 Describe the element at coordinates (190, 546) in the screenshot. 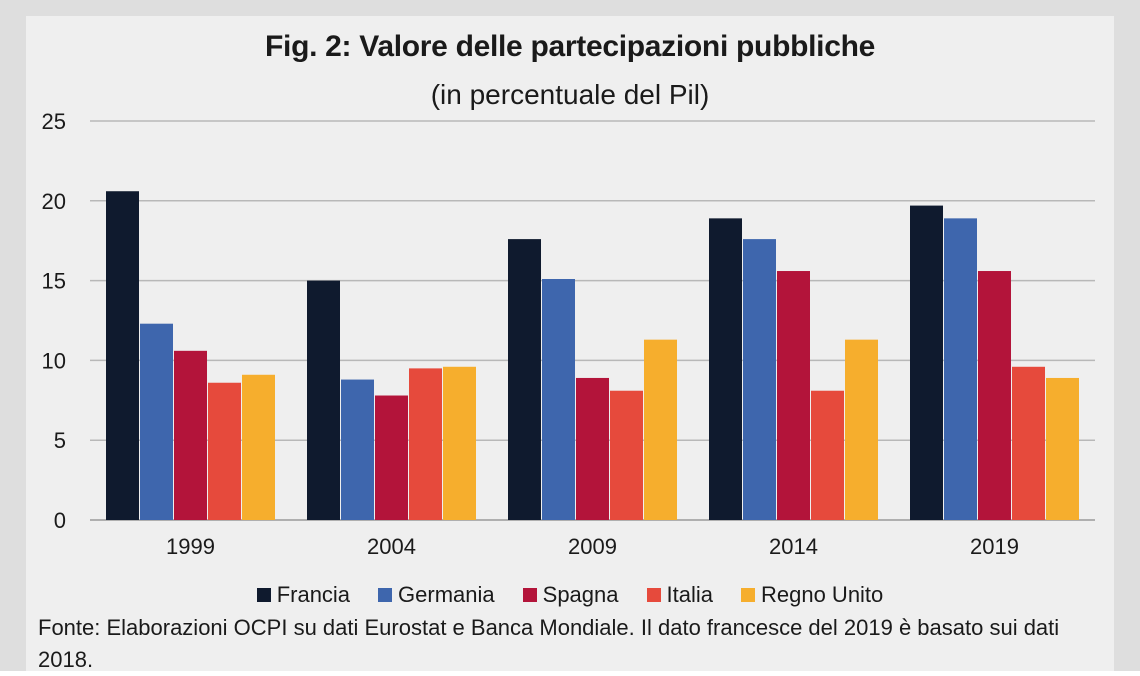

I see `x-tick-label: 1999` at that location.